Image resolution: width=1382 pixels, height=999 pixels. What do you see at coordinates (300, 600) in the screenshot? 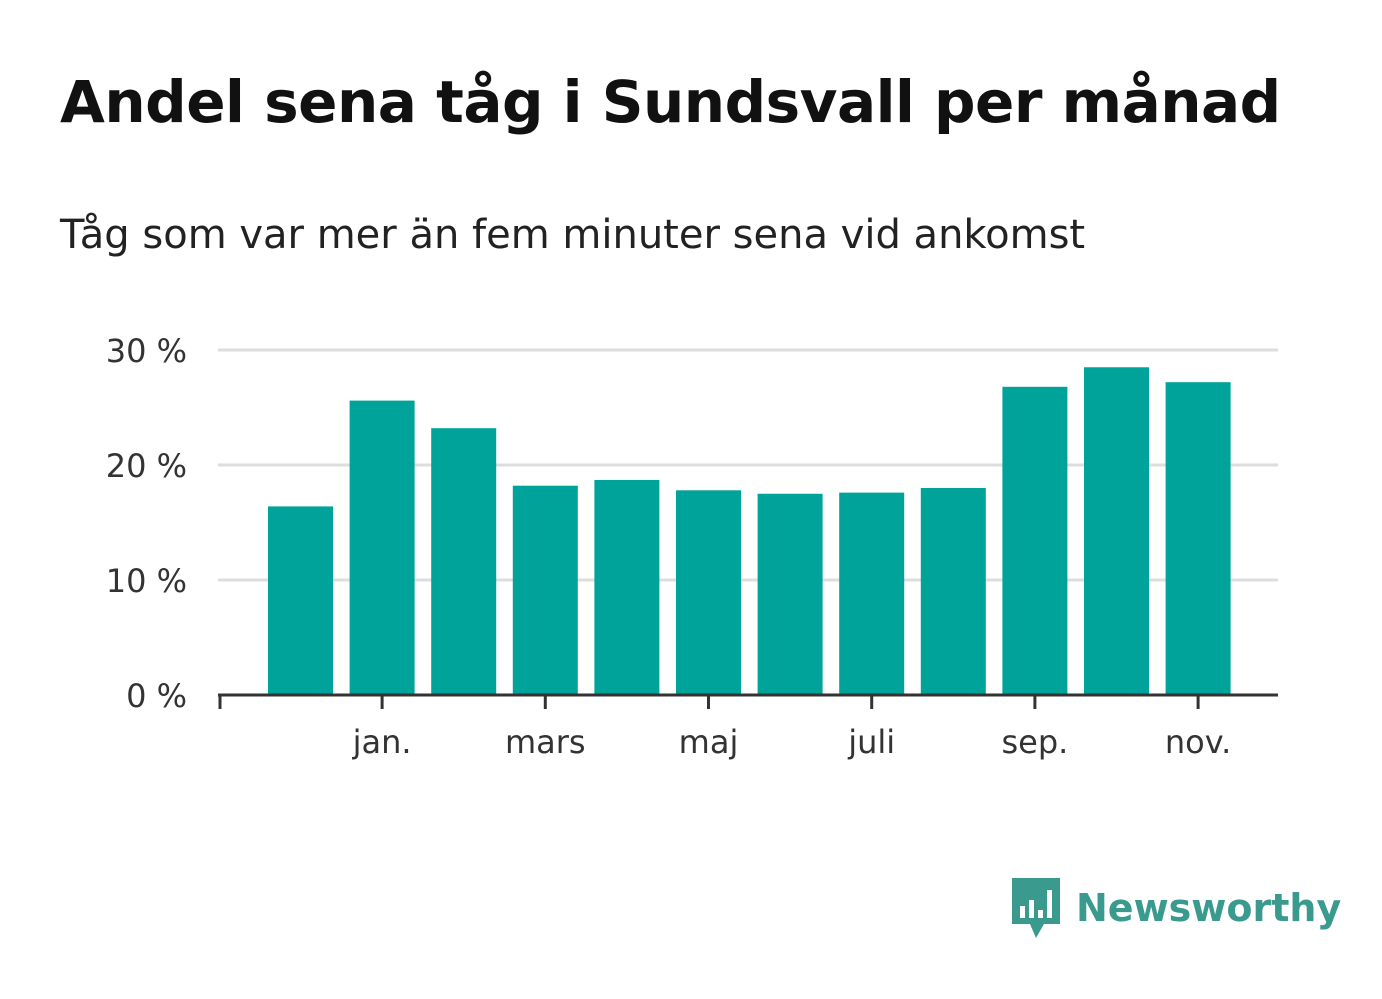
I see `bar-dec.` at bounding box center [300, 600].